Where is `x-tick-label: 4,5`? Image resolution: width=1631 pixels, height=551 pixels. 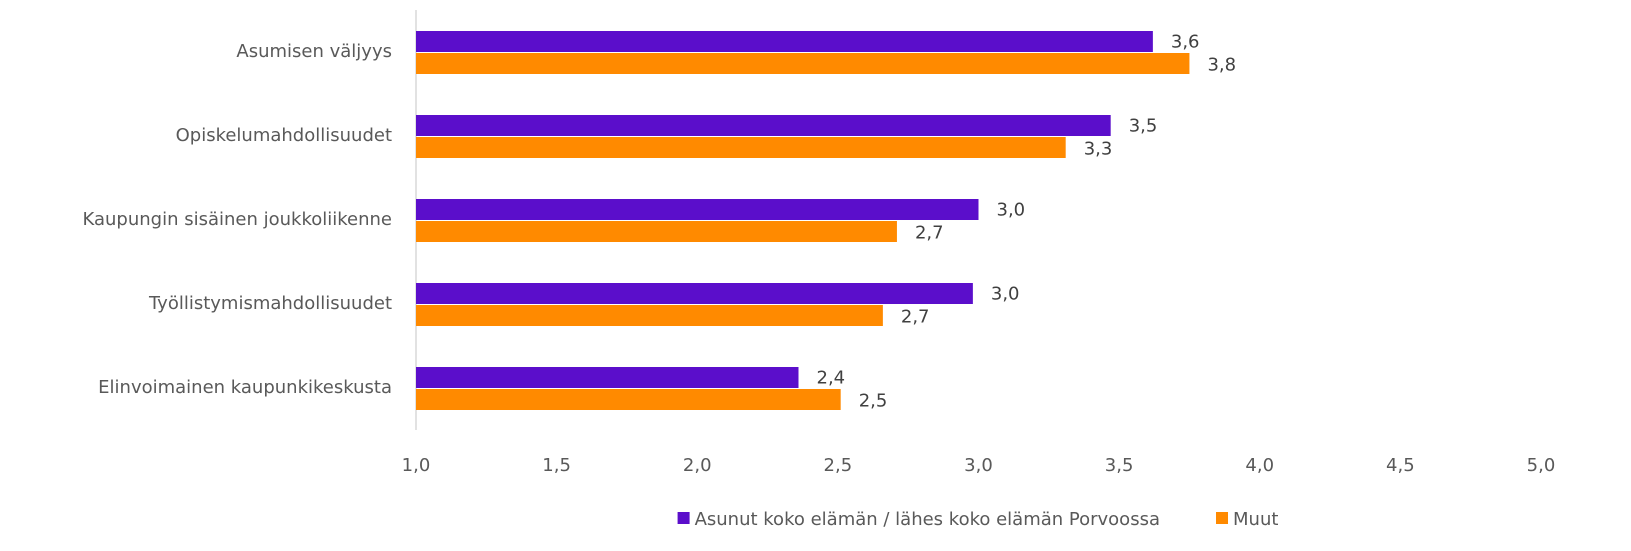
x-tick-label: 4,5 is located at coordinates (1400, 465).